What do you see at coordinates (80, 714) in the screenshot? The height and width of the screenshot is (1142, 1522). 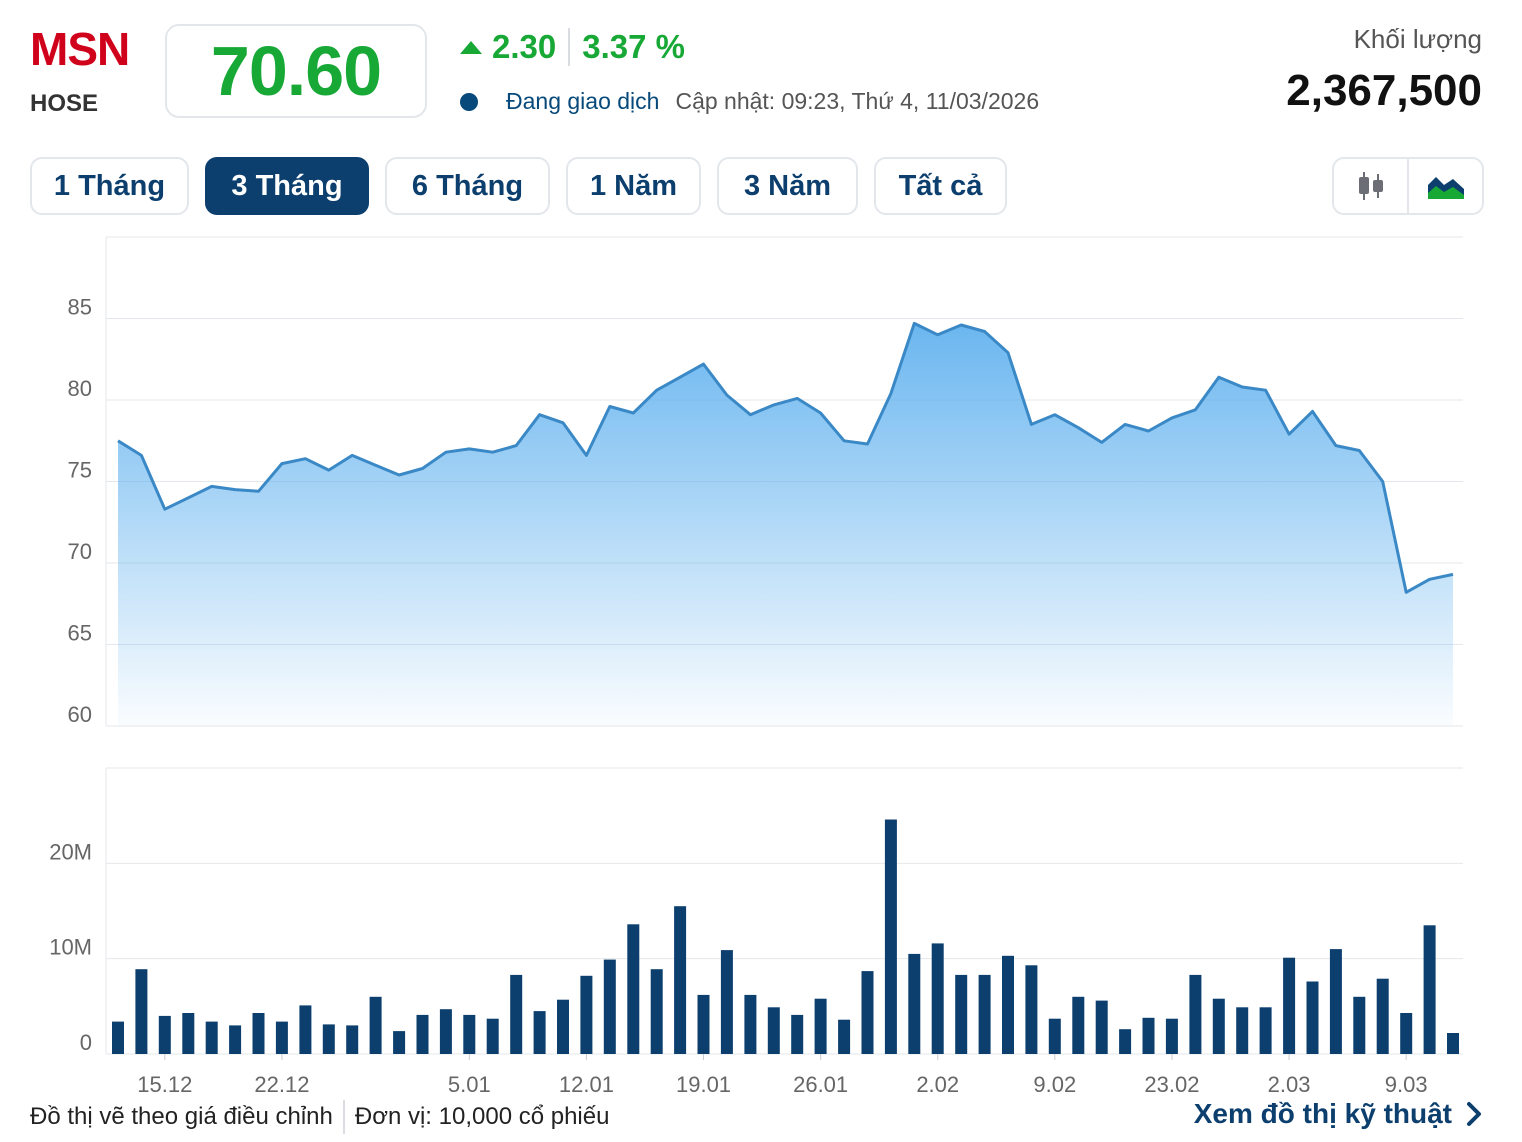 I see `price-tick-label: 60` at bounding box center [80, 714].